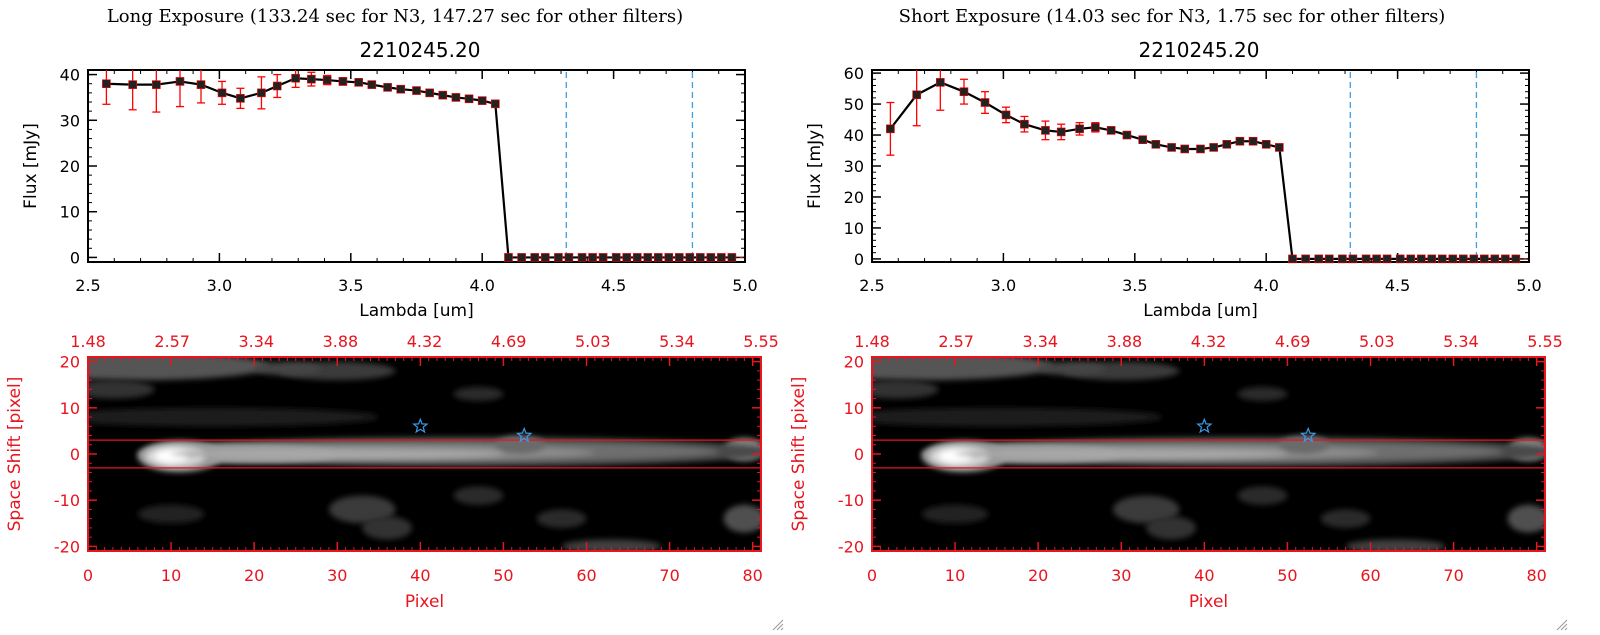  I want to click on series-line, so click(1202, 171).